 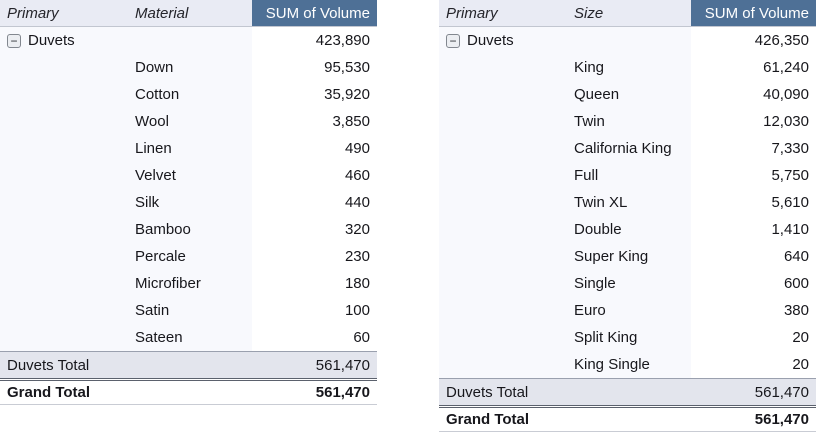 I want to click on row-value-cell: 95,530, so click(x=347, y=67).